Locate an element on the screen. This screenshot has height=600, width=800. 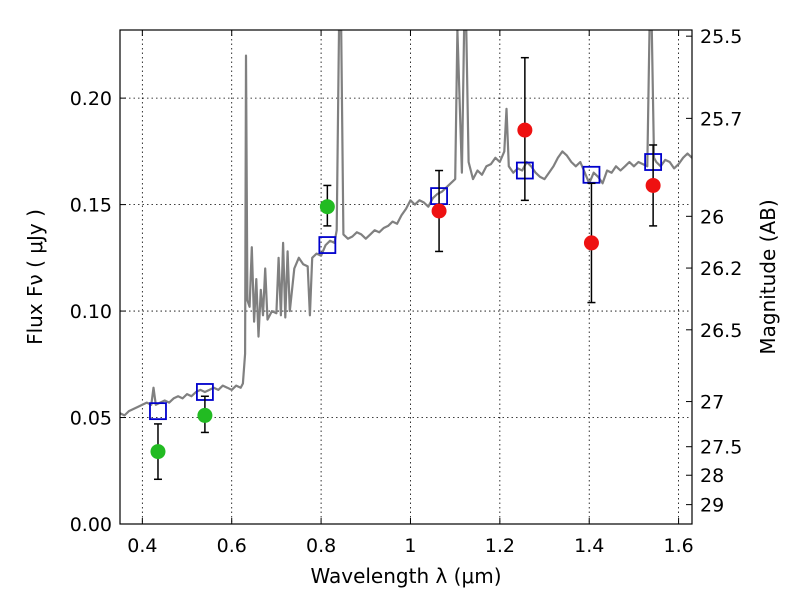
right-tick-label: 28 is located at coordinates (712, 476).